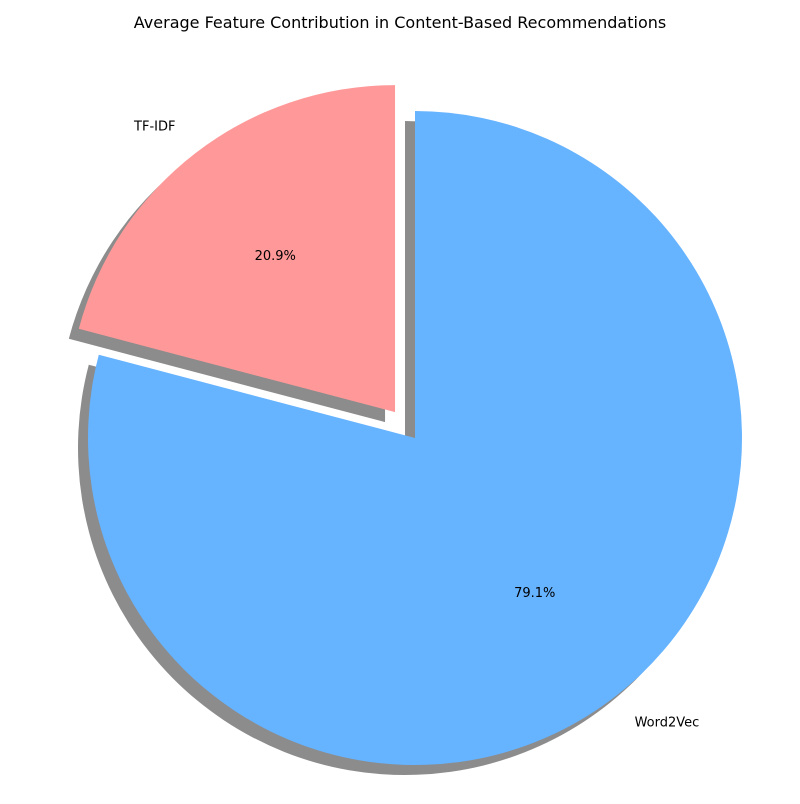 This screenshot has height=804, width=800. I want to click on slice-label-tf-idf: TF-IDF, so click(154, 127).